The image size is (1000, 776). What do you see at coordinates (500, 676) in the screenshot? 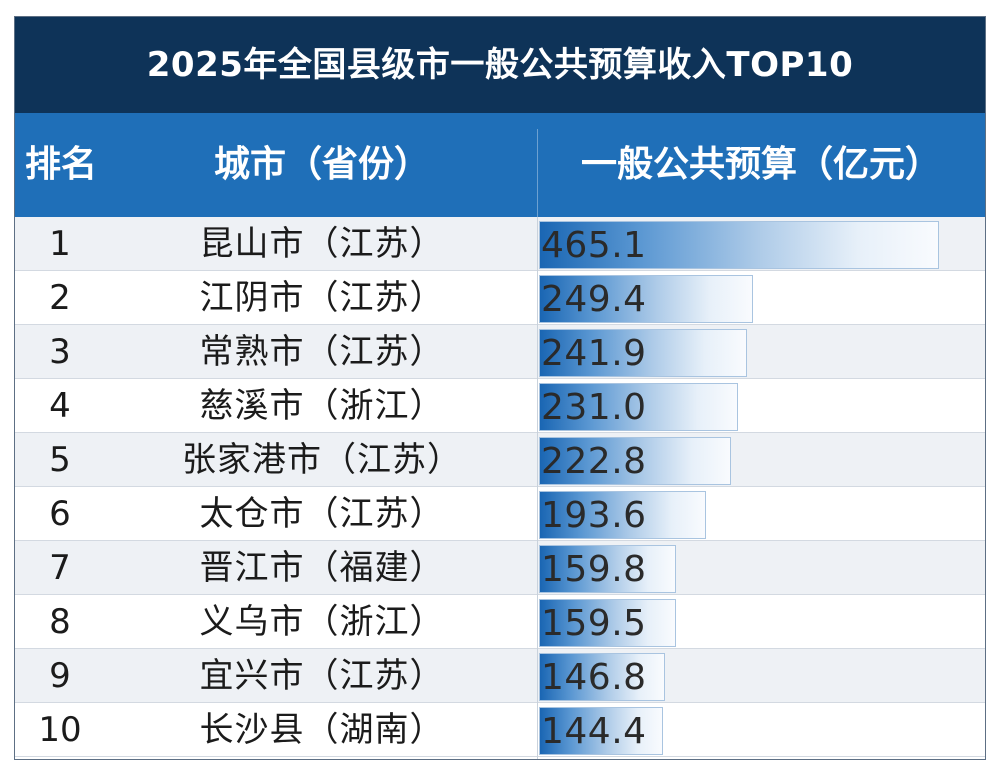
I see `table-row: 9 宜兴市（江苏） 146.8` at bounding box center [500, 676].